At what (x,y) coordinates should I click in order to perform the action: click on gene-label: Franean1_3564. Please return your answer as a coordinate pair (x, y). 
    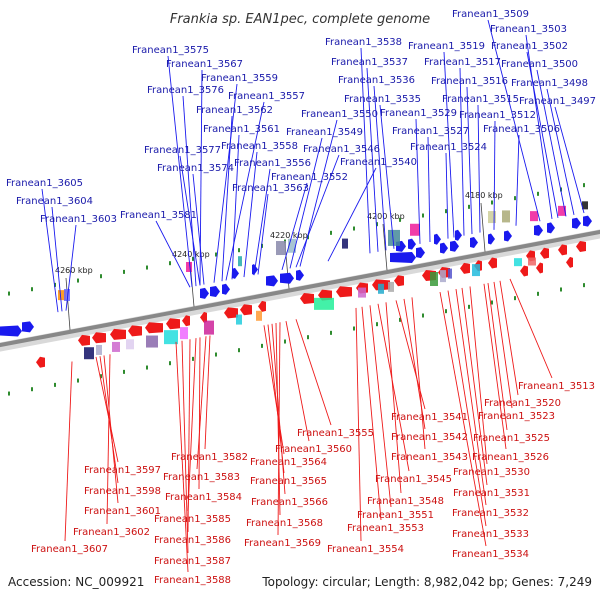
    Looking at the image, I should click on (288, 462).